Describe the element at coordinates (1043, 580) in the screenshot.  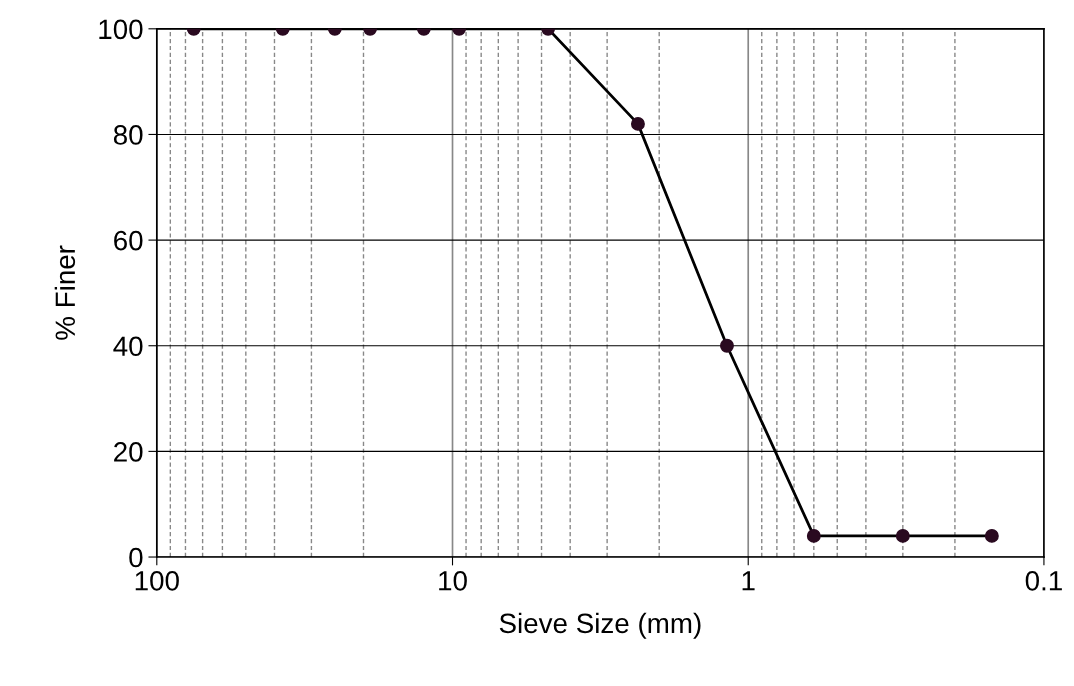
I see `x-tick-label: 0.1` at that location.